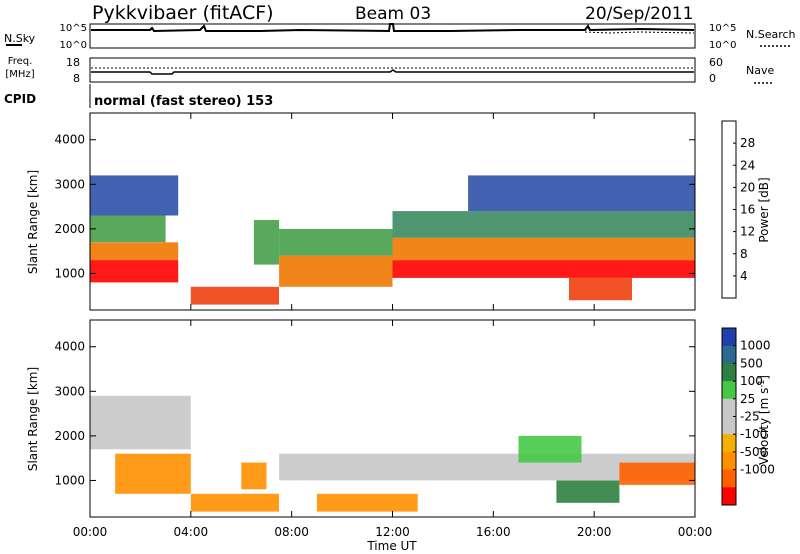 The width and height of the screenshot is (800, 554). Describe the element at coordinates (716, 62) in the screenshot. I see `nave-tick-high: 60` at that location.